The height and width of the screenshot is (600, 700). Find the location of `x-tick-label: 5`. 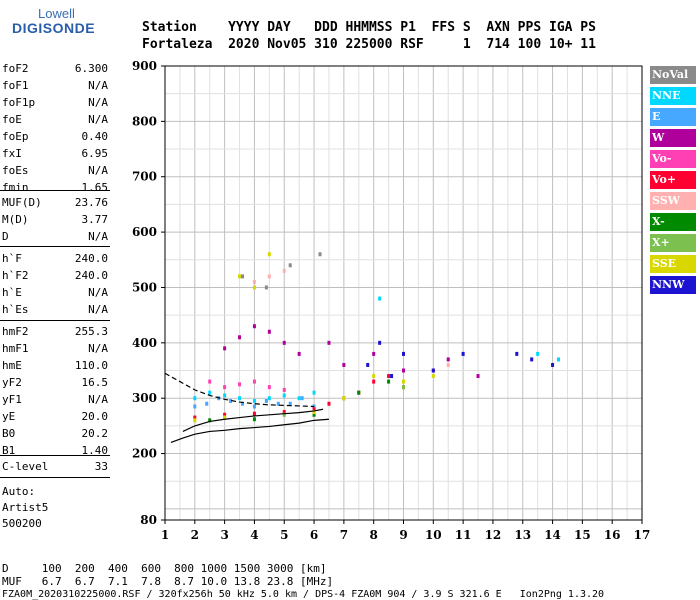

x-tick-label: 5 is located at coordinates (284, 535).